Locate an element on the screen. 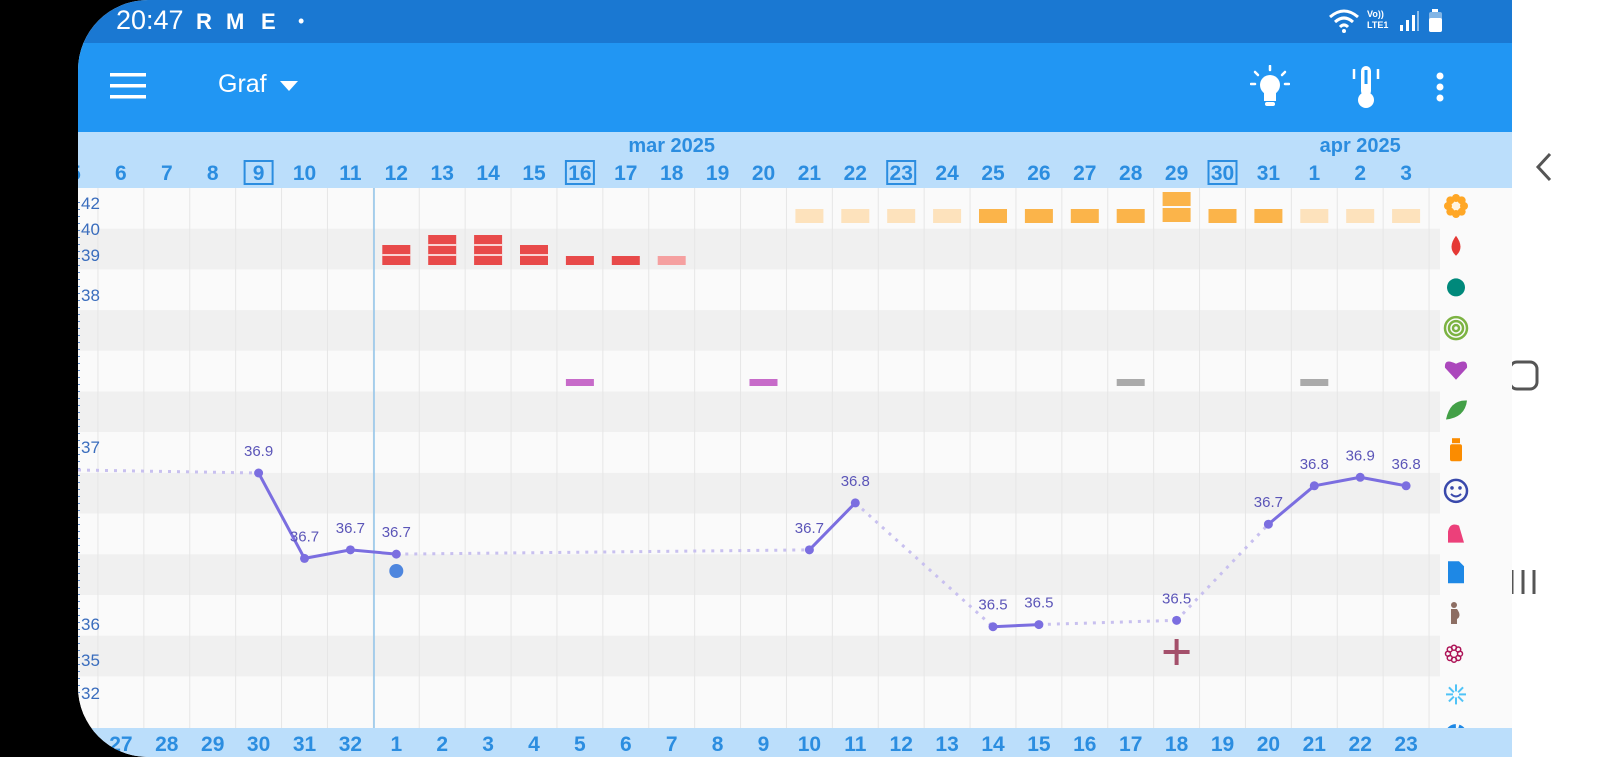 Image resolution: width=1600 pixels, height=757 pixels. symptom-icon is located at coordinates (1456, 533).